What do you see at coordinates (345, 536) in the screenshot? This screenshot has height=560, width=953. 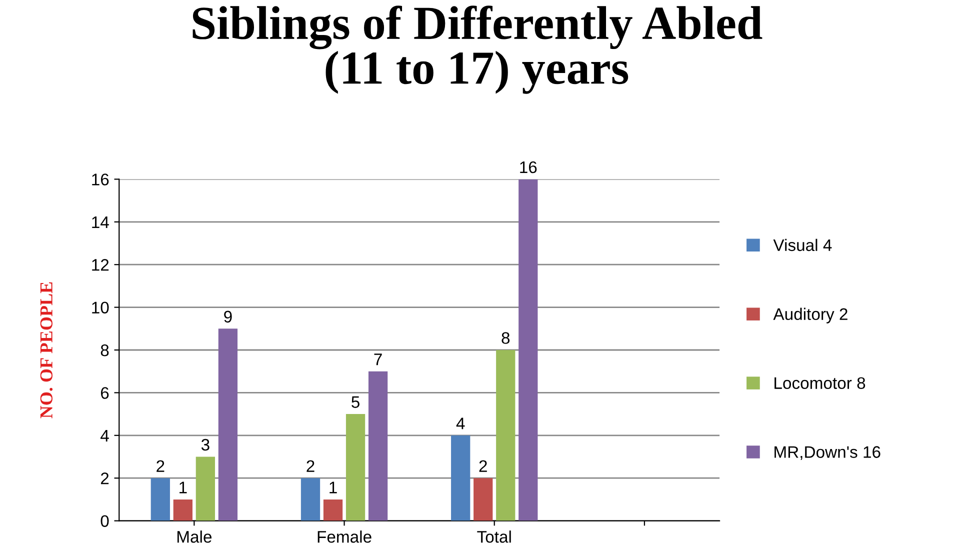 I see `x-tick-label: Female` at bounding box center [345, 536].